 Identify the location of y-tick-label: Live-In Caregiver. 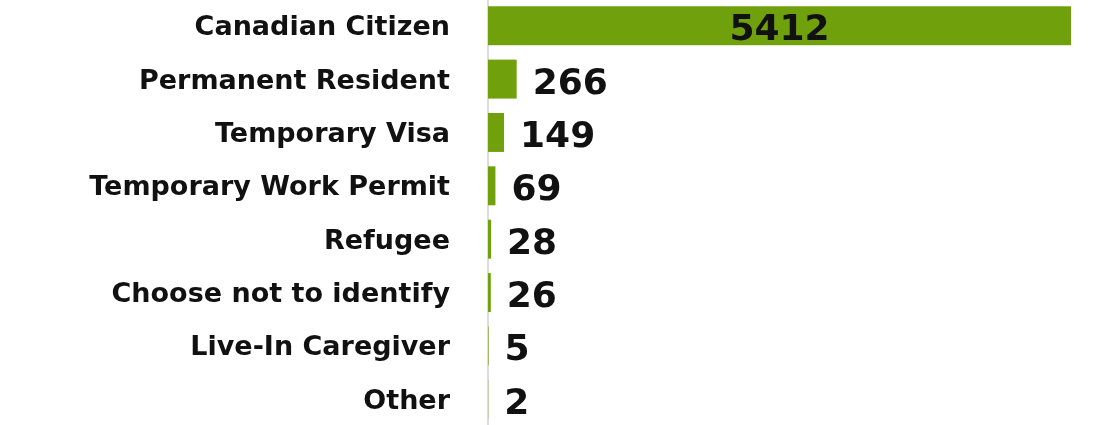
(320, 346).